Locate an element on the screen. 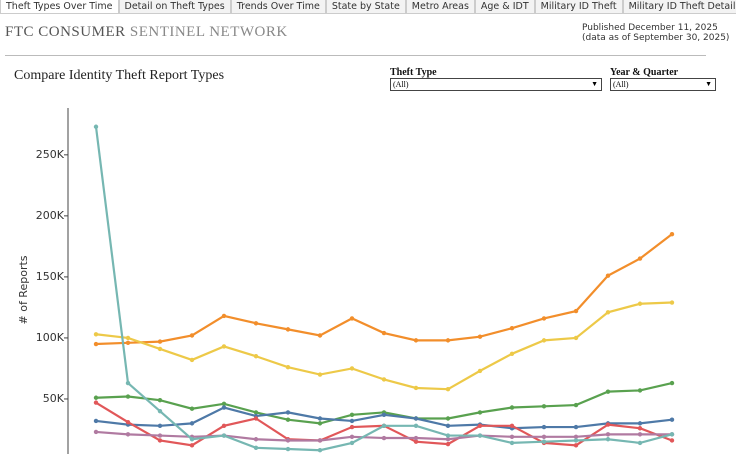  filter-label: Theft Type is located at coordinates (413, 72).